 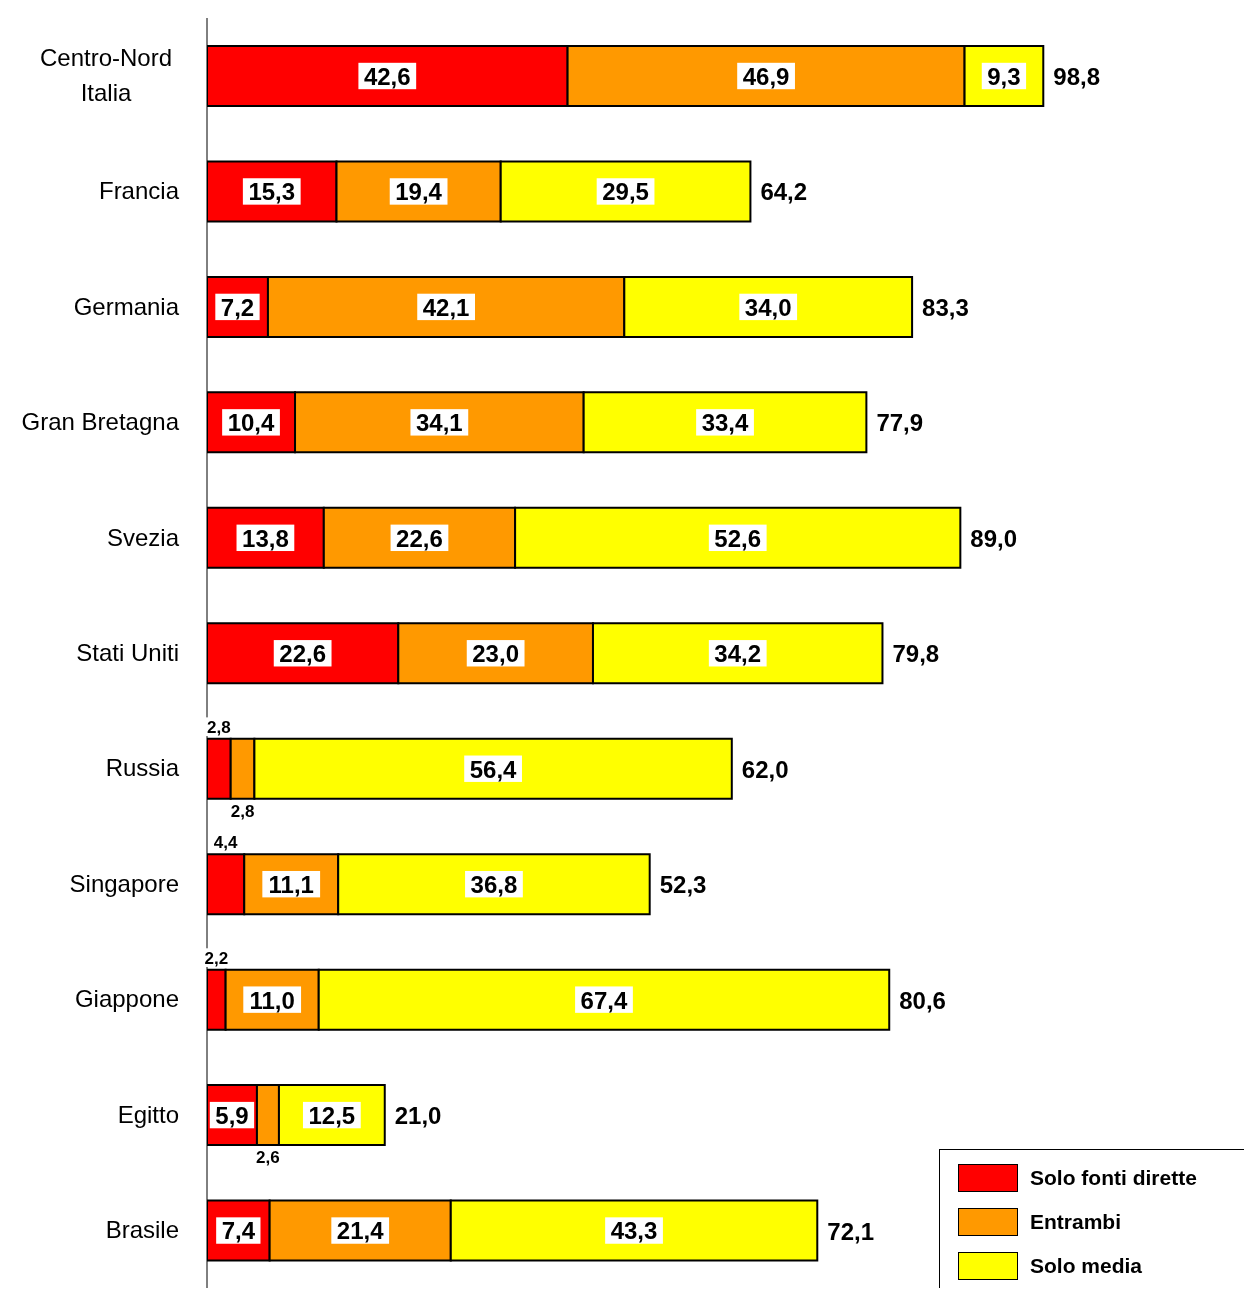 What do you see at coordinates (945, 307) in the screenshot?
I see `total-label: 83,3` at bounding box center [945, 307].